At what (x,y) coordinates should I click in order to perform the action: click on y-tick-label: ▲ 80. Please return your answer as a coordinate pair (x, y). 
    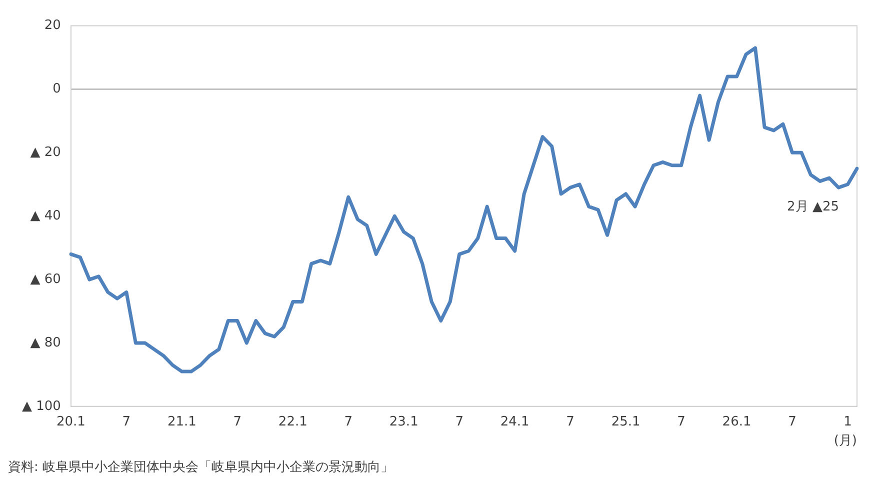
    Looking at the image, I should click on (45, 342).